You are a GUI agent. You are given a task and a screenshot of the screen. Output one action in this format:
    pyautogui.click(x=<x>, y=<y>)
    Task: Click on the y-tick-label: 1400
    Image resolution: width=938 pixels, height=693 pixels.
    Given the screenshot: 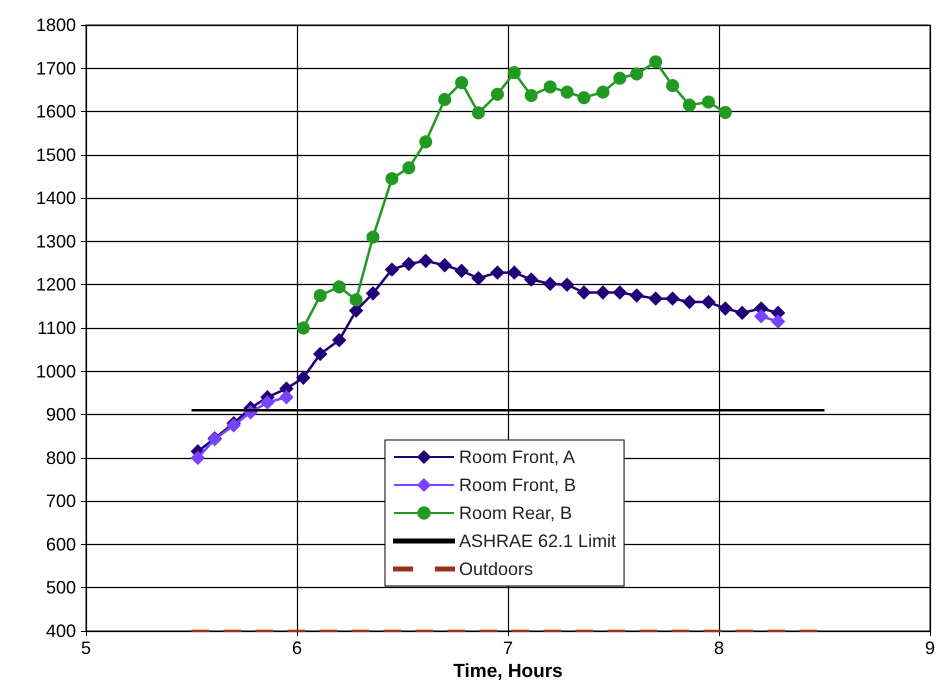 What is the action you would take?
    pyautogui.click(x=56, y=198)
    